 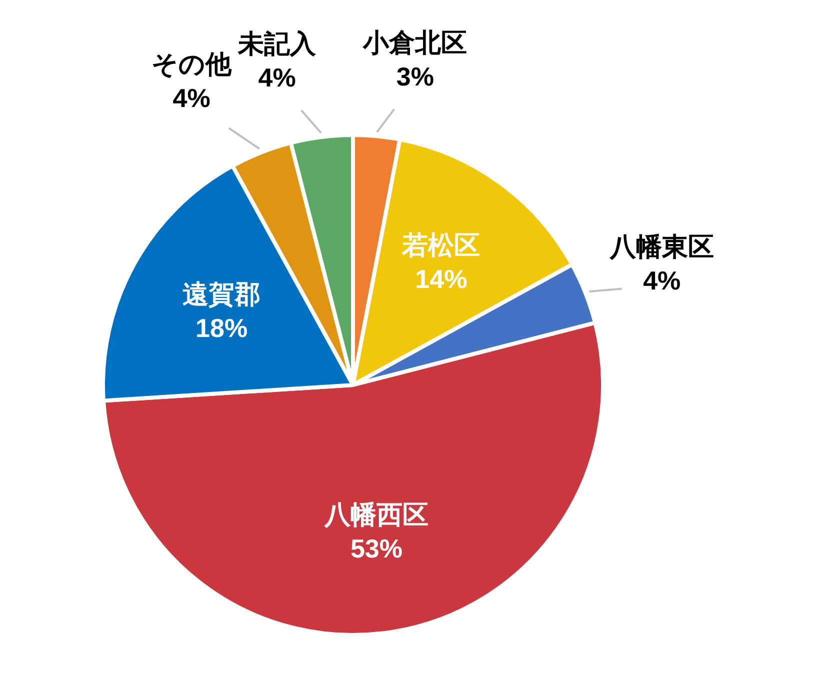 What do you see at coordinates (441, 279) in the screenshot?
I see `data-label: 14%` at bounding box center [441, 279].